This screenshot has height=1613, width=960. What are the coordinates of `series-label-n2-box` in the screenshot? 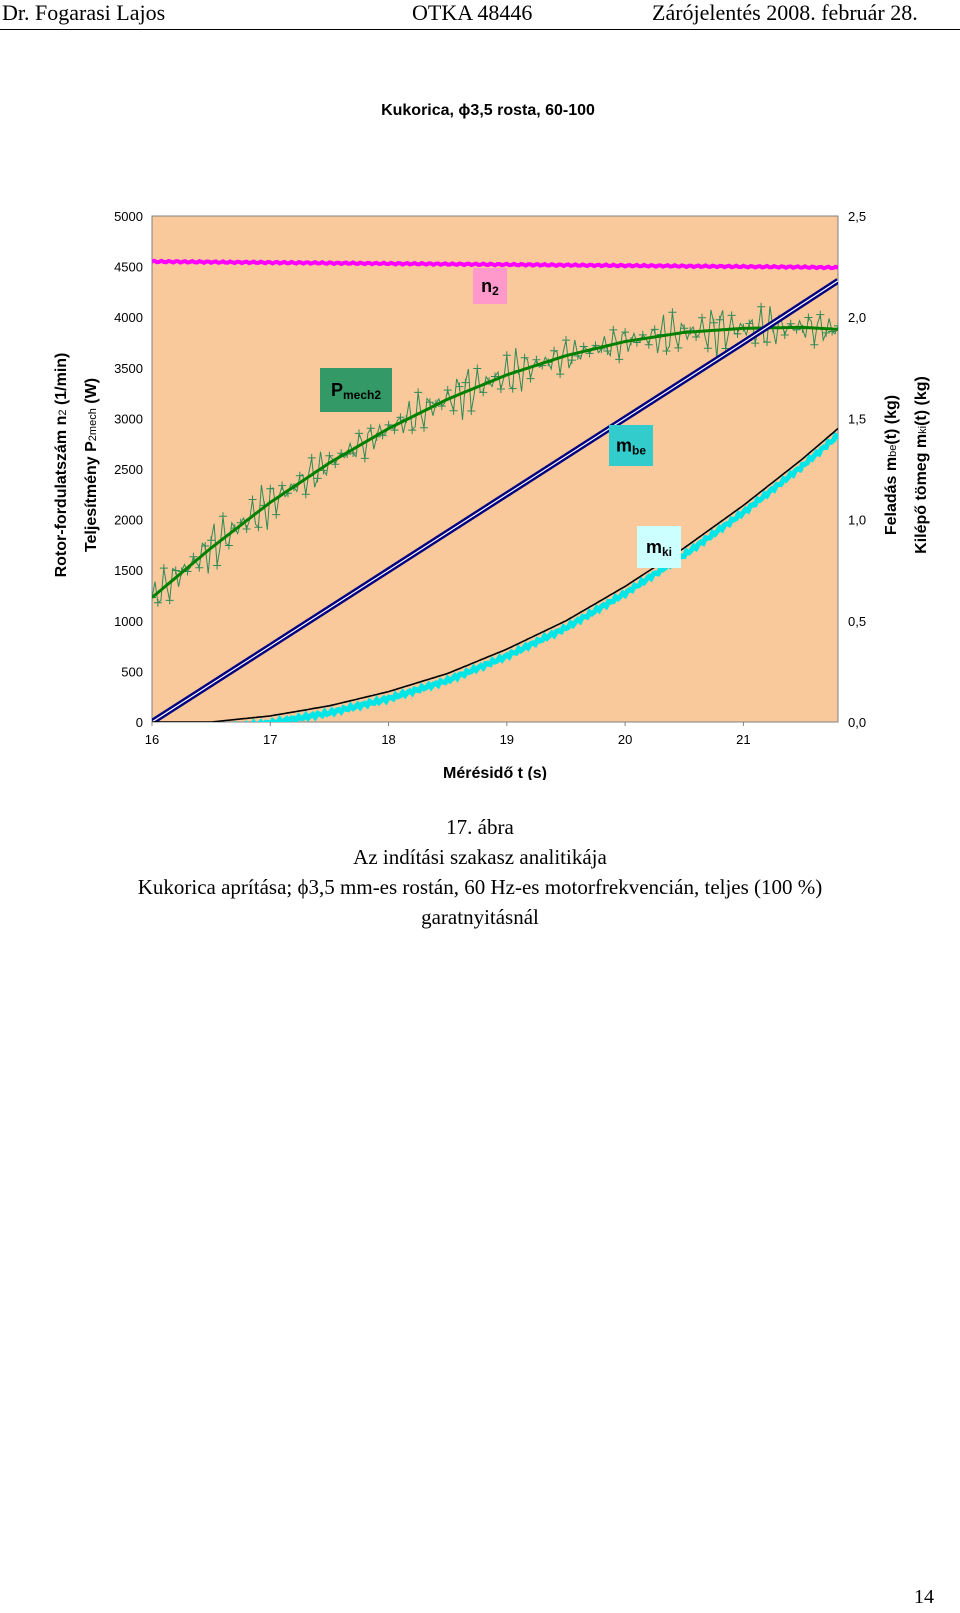 It's located at (490, 286).